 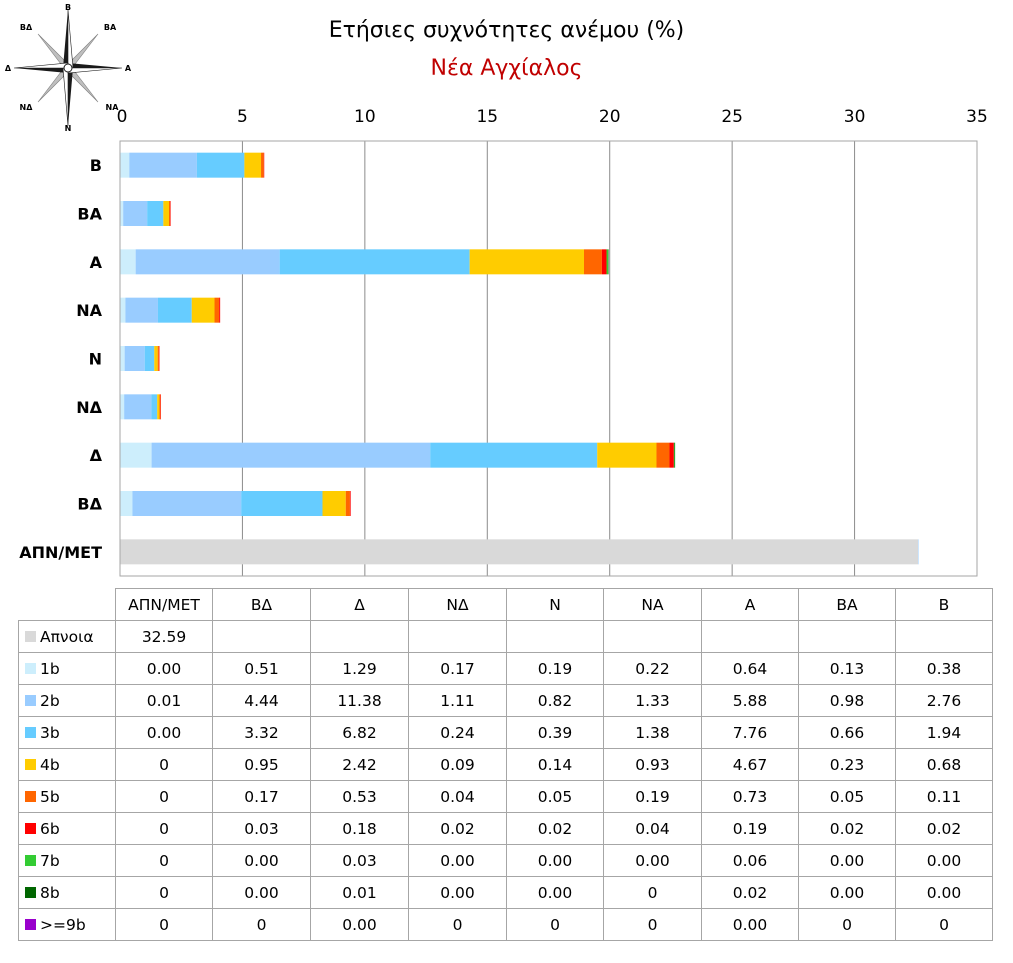 What do you see at coordinates (750, 604) in the screenshot?
I see `table-column-header: Α` at bounding box center [750, 604].